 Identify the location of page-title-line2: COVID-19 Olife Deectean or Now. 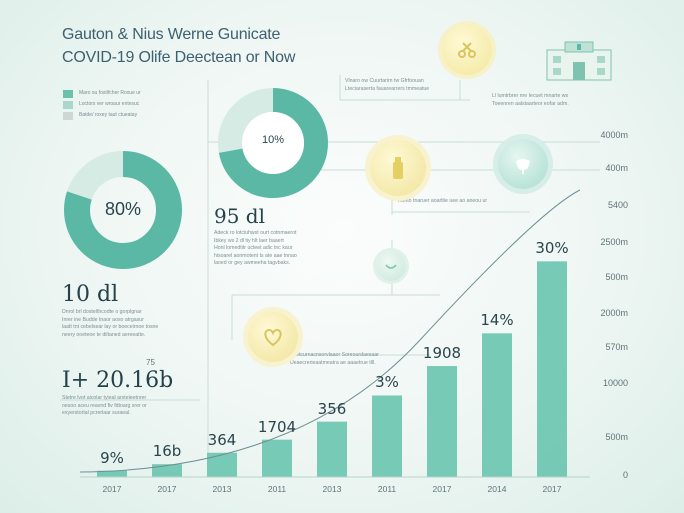
(179, 57).